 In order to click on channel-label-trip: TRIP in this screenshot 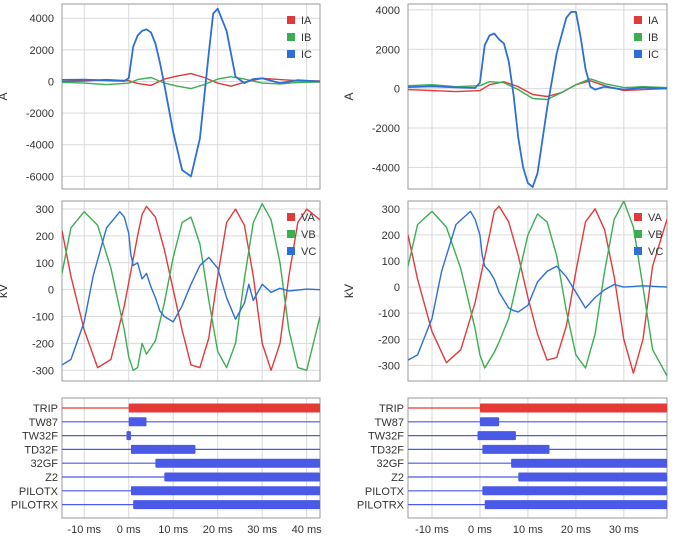, I will do `click(391, 409)`.